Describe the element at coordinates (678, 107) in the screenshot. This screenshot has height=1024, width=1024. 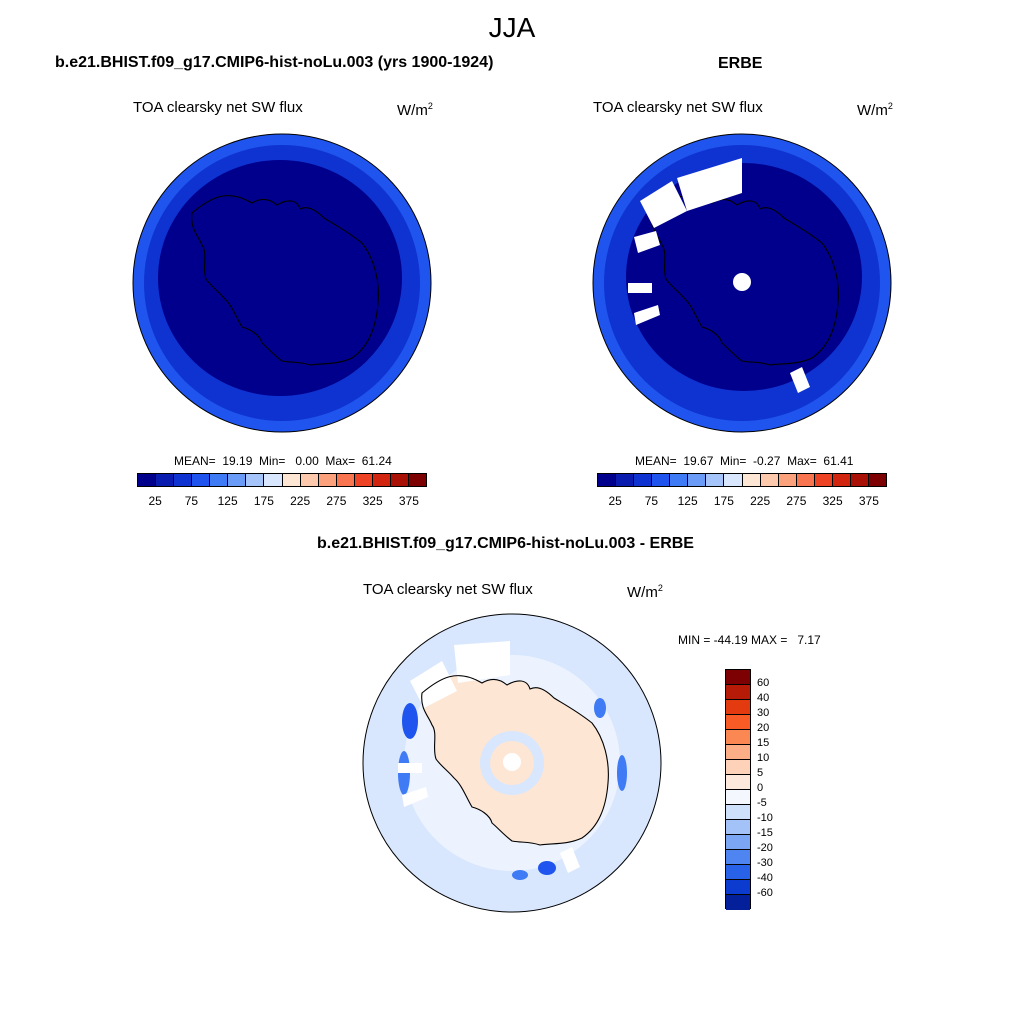
I see `obs-variable-label: TOA clearsky net SW flux` at that location.